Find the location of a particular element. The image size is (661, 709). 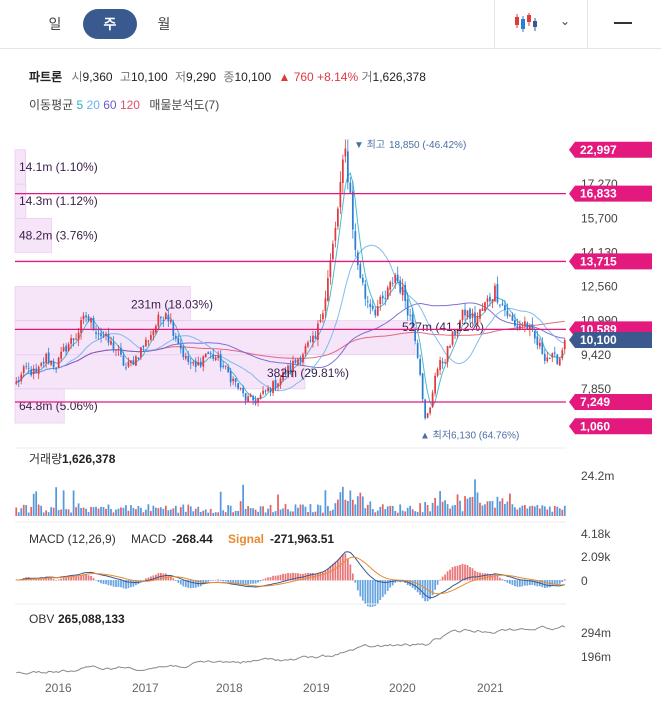

price-tag is located at coordinates (610, 149).